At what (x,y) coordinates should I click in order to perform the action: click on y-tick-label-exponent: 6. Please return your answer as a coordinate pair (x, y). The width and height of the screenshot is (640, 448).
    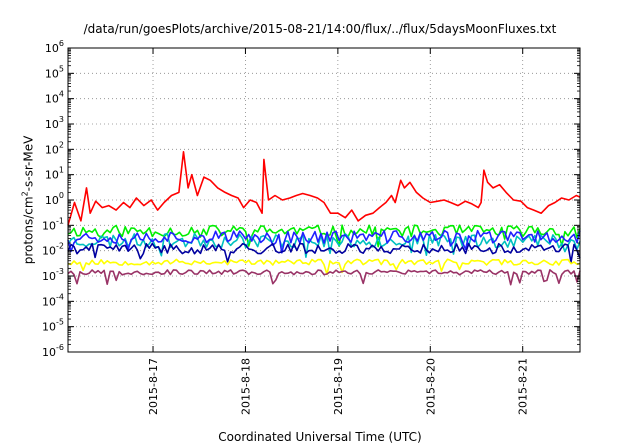
    Looking at the image, I should click on (61, 43).